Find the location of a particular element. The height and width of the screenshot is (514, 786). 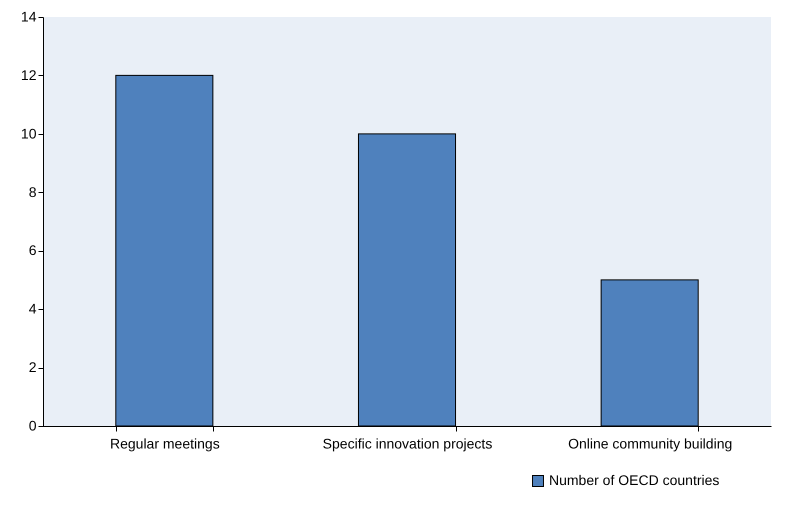

y-tick-label: 10 is located at coordinates (28, 133).